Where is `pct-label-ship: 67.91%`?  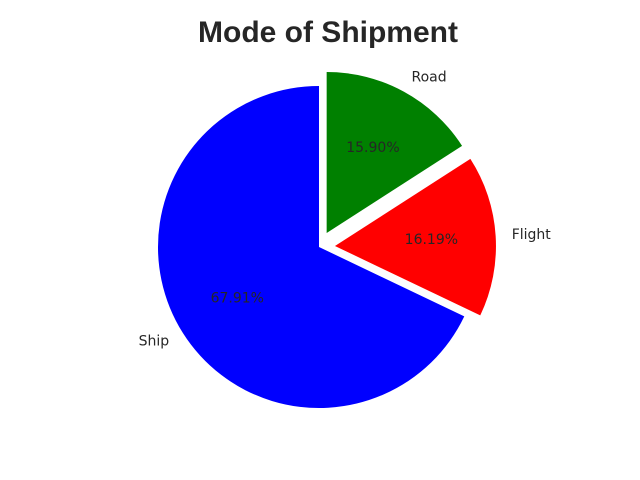 pct-label-ship: 67.91% is located at coordinates (237, 299).